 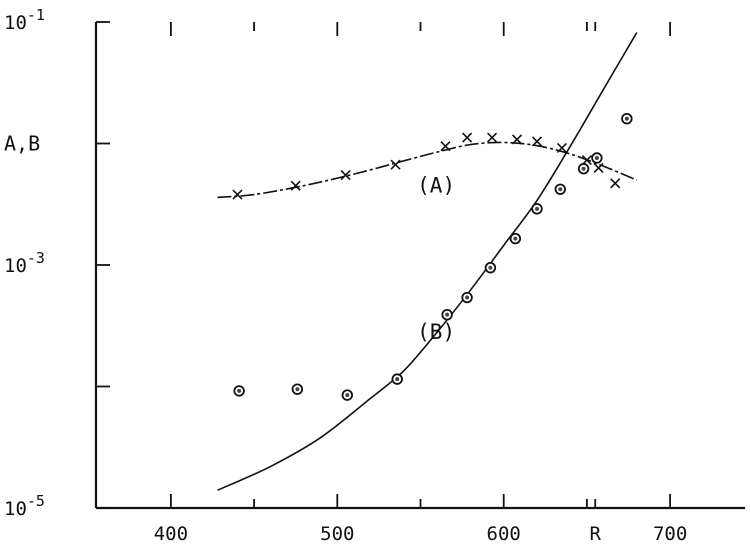 What do you see at coordinates (24, 20) in the screenshot?
I see `y-tick-label: 10⁻¹` at bounding box center [24, 20].